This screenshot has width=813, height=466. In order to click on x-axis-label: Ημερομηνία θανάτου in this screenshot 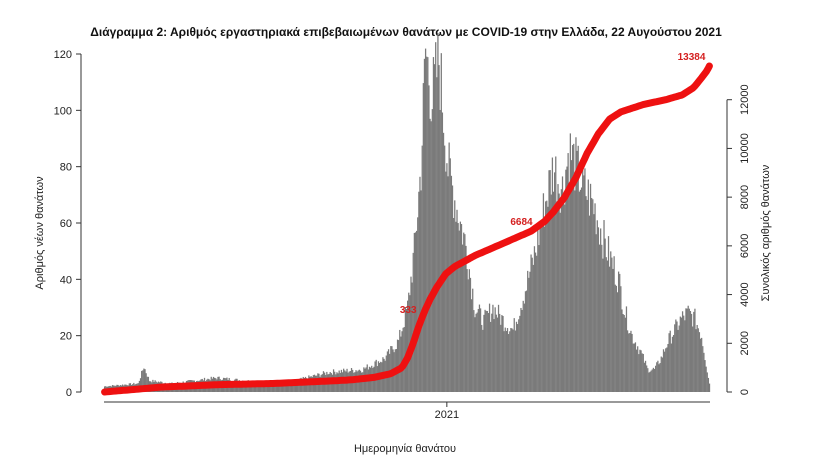, I will do `click(405, 449)`.